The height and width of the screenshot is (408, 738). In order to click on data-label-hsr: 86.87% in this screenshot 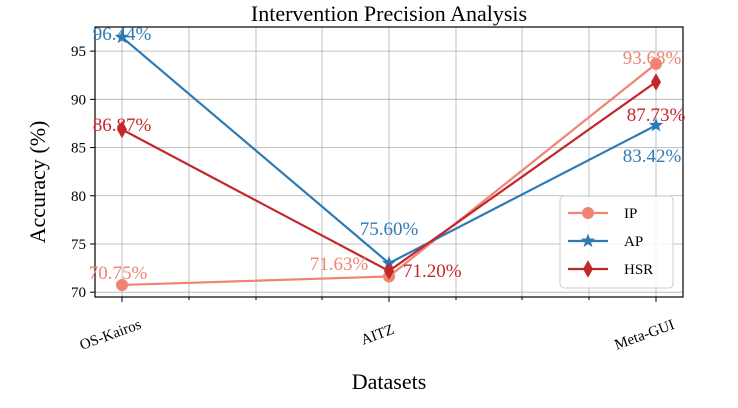, I will do `click(122, 125)`.